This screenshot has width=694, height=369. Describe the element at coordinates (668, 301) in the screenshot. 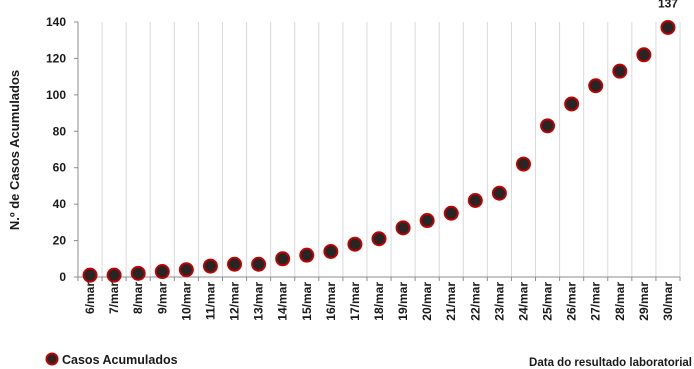

I see `x-tick-label: 30/mar` at that location.